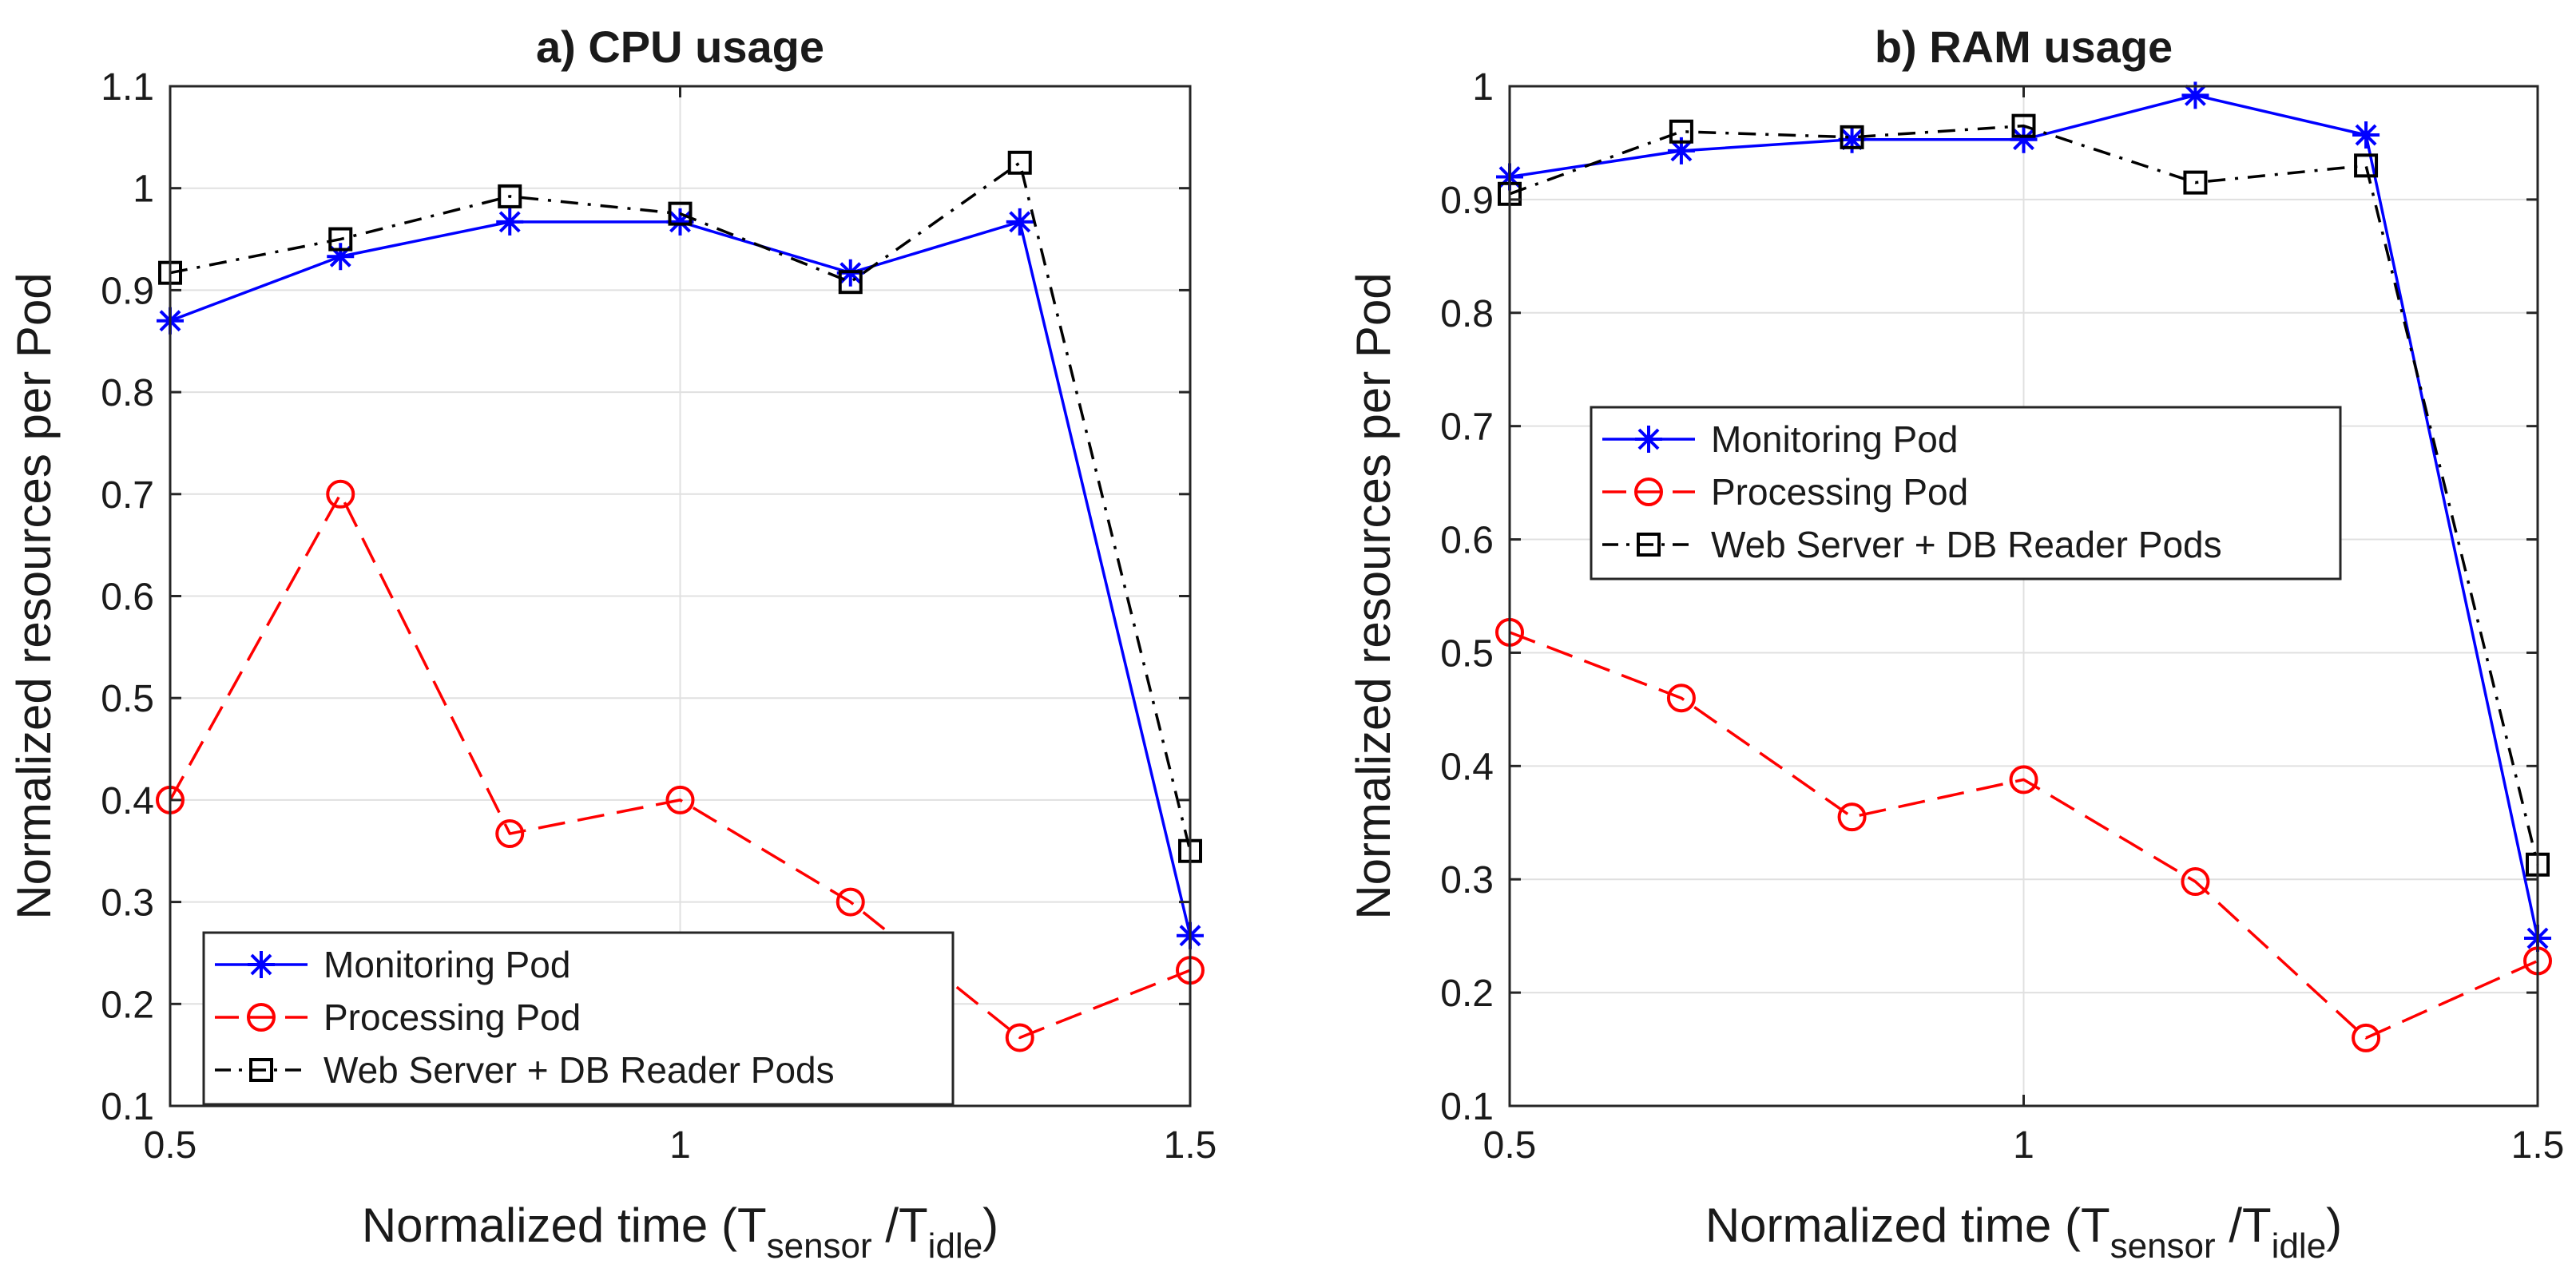 This screenshot has width=2576, height=1272. I want to click on series-line, so click(2023, 835).